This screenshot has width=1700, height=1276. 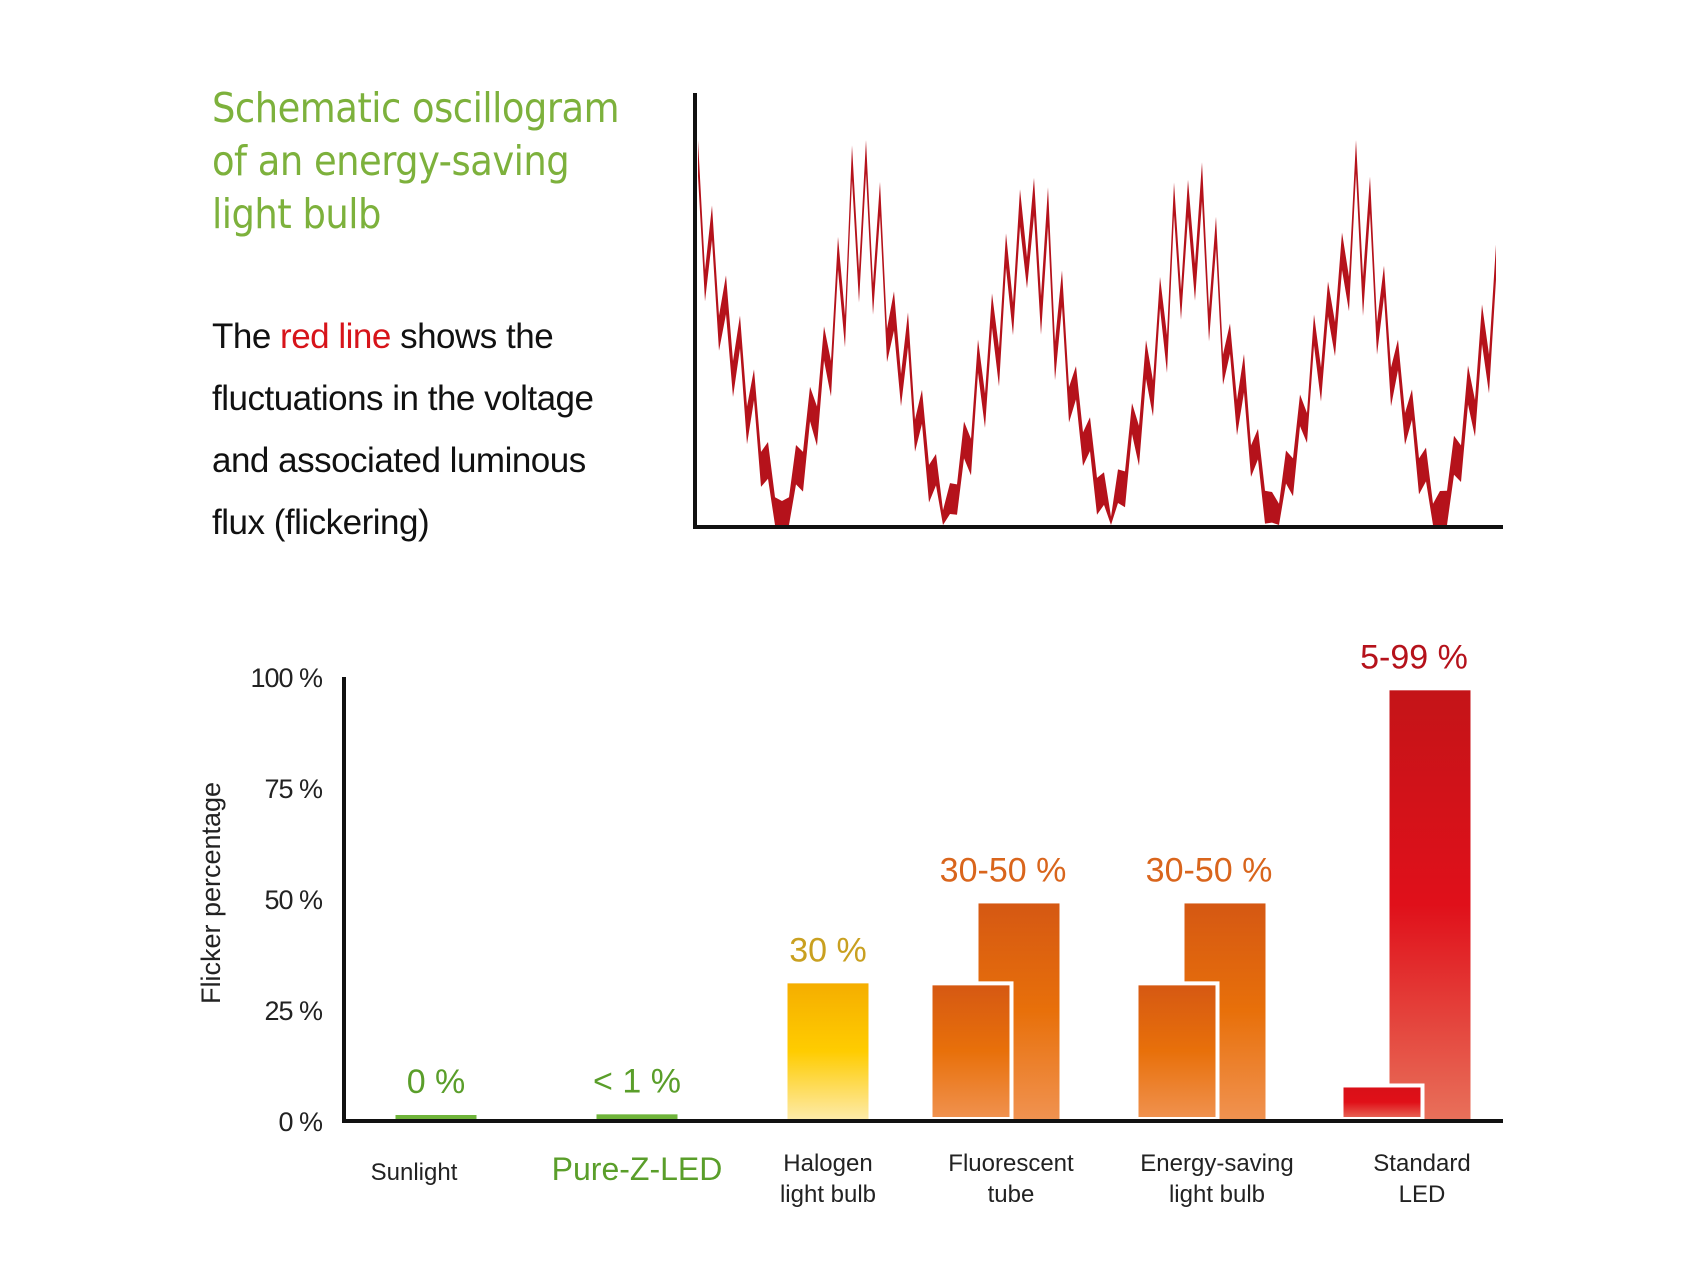 I want to click on y-tick-labels: 0 % 25 % 50 % 75 % 100 %, so click(x=287, y=900).